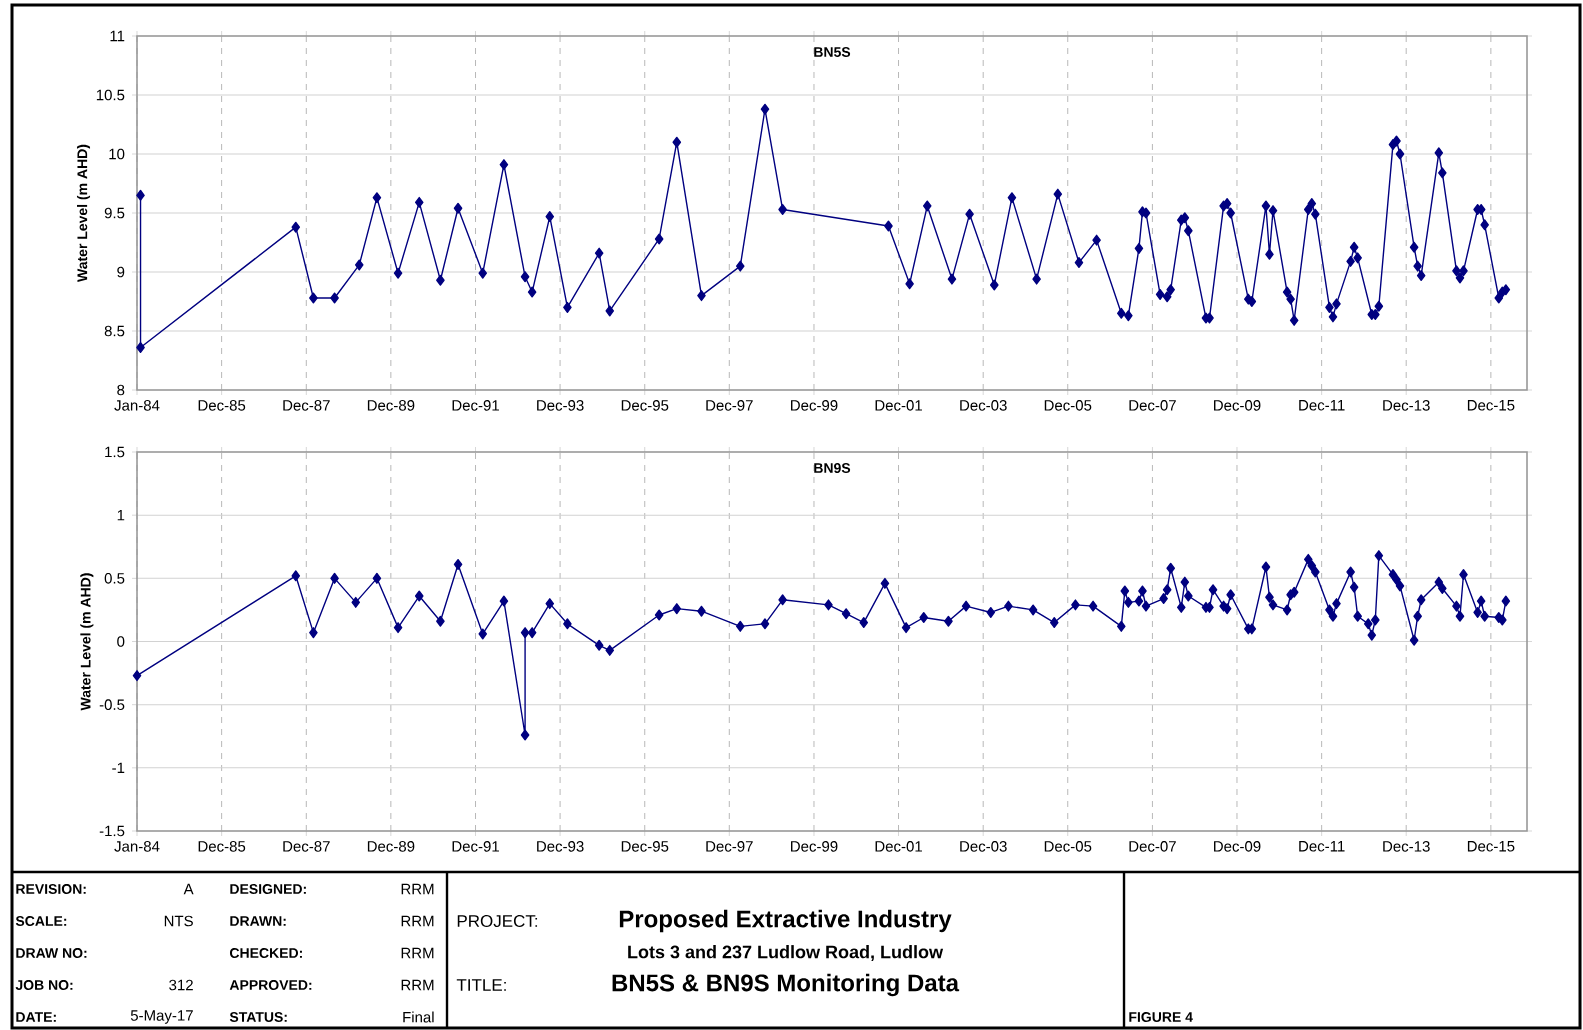  Describe the element at coordinates (178, 921) in the screenshot. I see `text: NTS` at that location.